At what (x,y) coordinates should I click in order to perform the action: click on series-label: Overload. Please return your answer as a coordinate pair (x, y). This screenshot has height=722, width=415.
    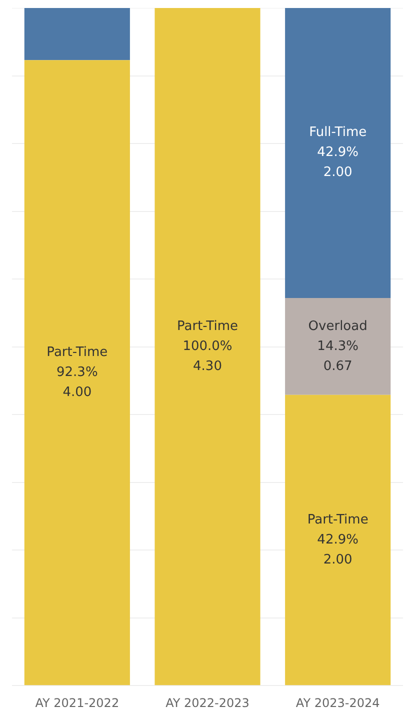
    Looking at the image, I should click on (338, 326).